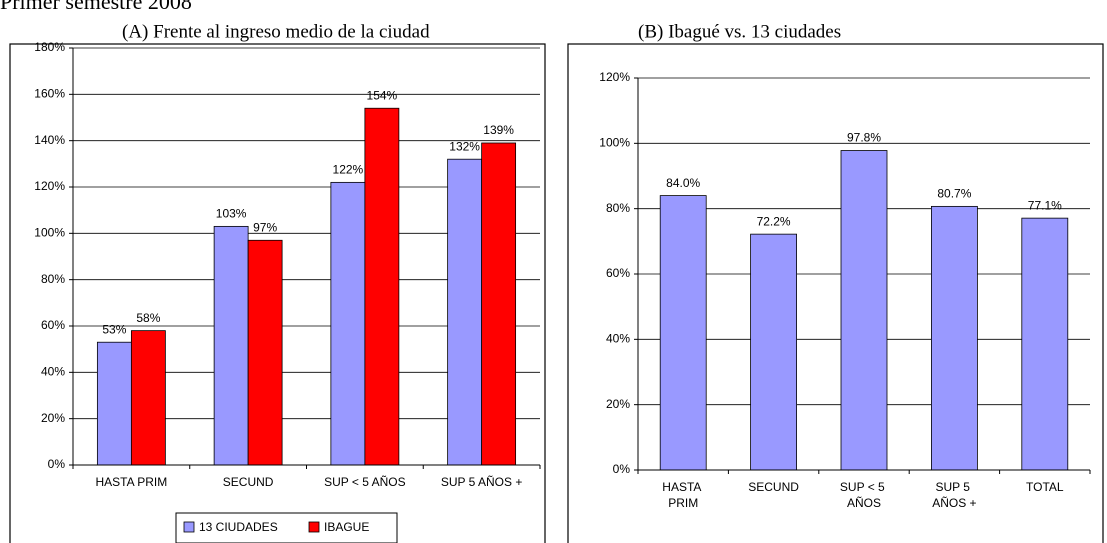  What do you see at coordinates (464, 146) in the screenshot?
I see `value-label: 132%` at bounding box center [464, 146].